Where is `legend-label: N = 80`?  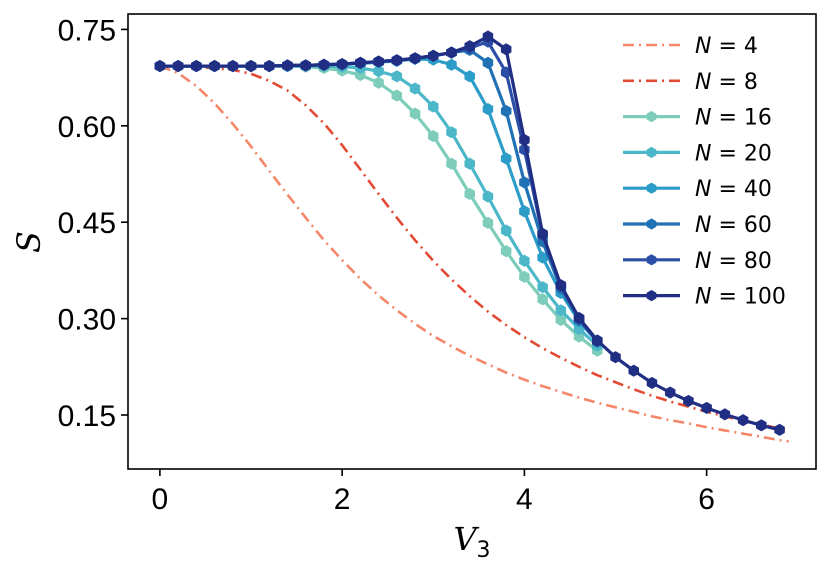
legend-label: N = 80 is located at coordinates (733, 261).